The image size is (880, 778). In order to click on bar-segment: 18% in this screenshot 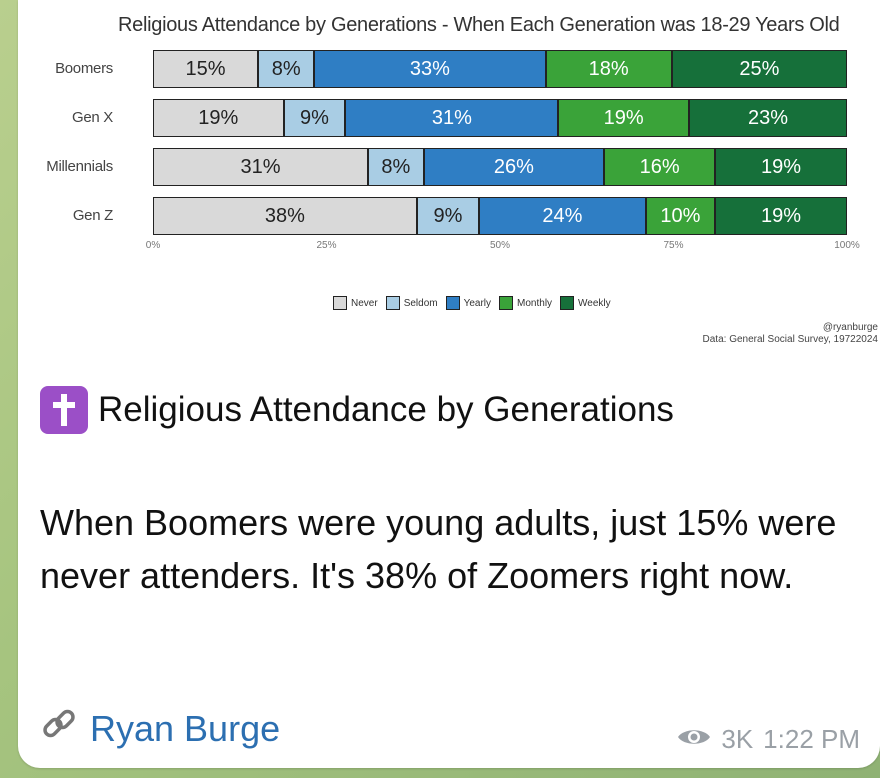, I will do `click(608, 69)`.